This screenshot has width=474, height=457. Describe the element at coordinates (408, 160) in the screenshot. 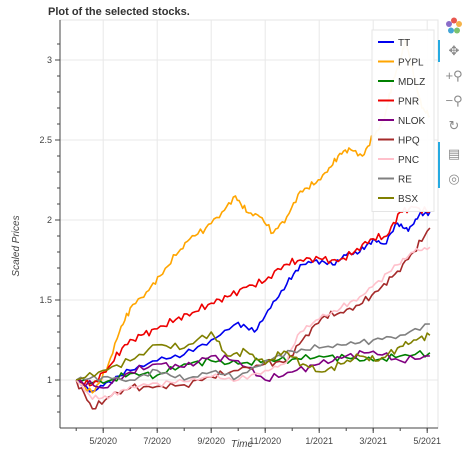

I see `legend-label: PNC` at that location.